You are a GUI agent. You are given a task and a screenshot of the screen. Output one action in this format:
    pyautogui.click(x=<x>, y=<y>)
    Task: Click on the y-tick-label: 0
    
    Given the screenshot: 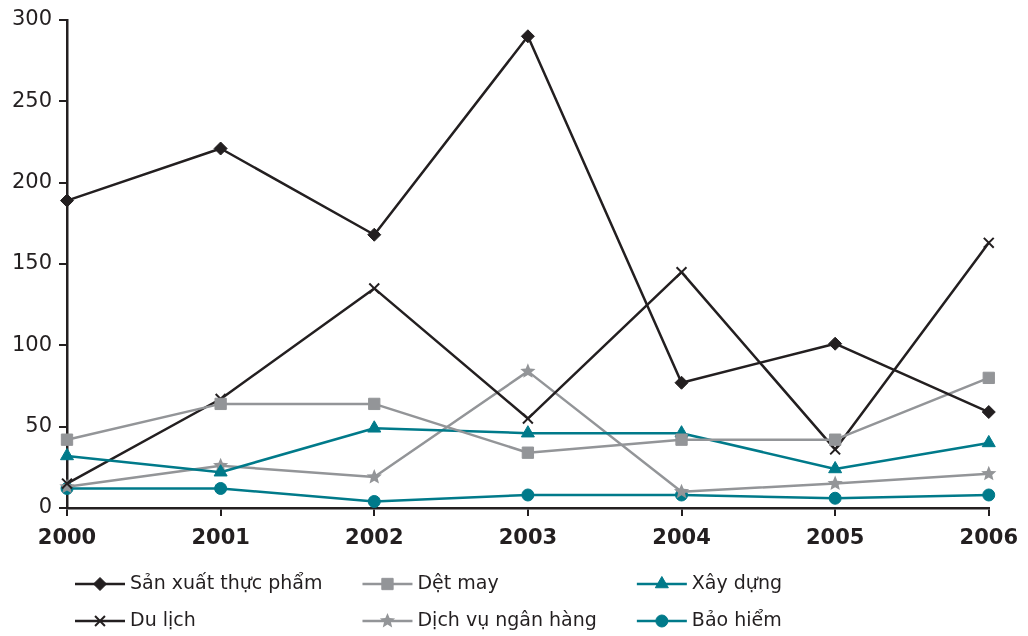 What is the action you would take?
    pyautogui.click(x=45, y=506)
    